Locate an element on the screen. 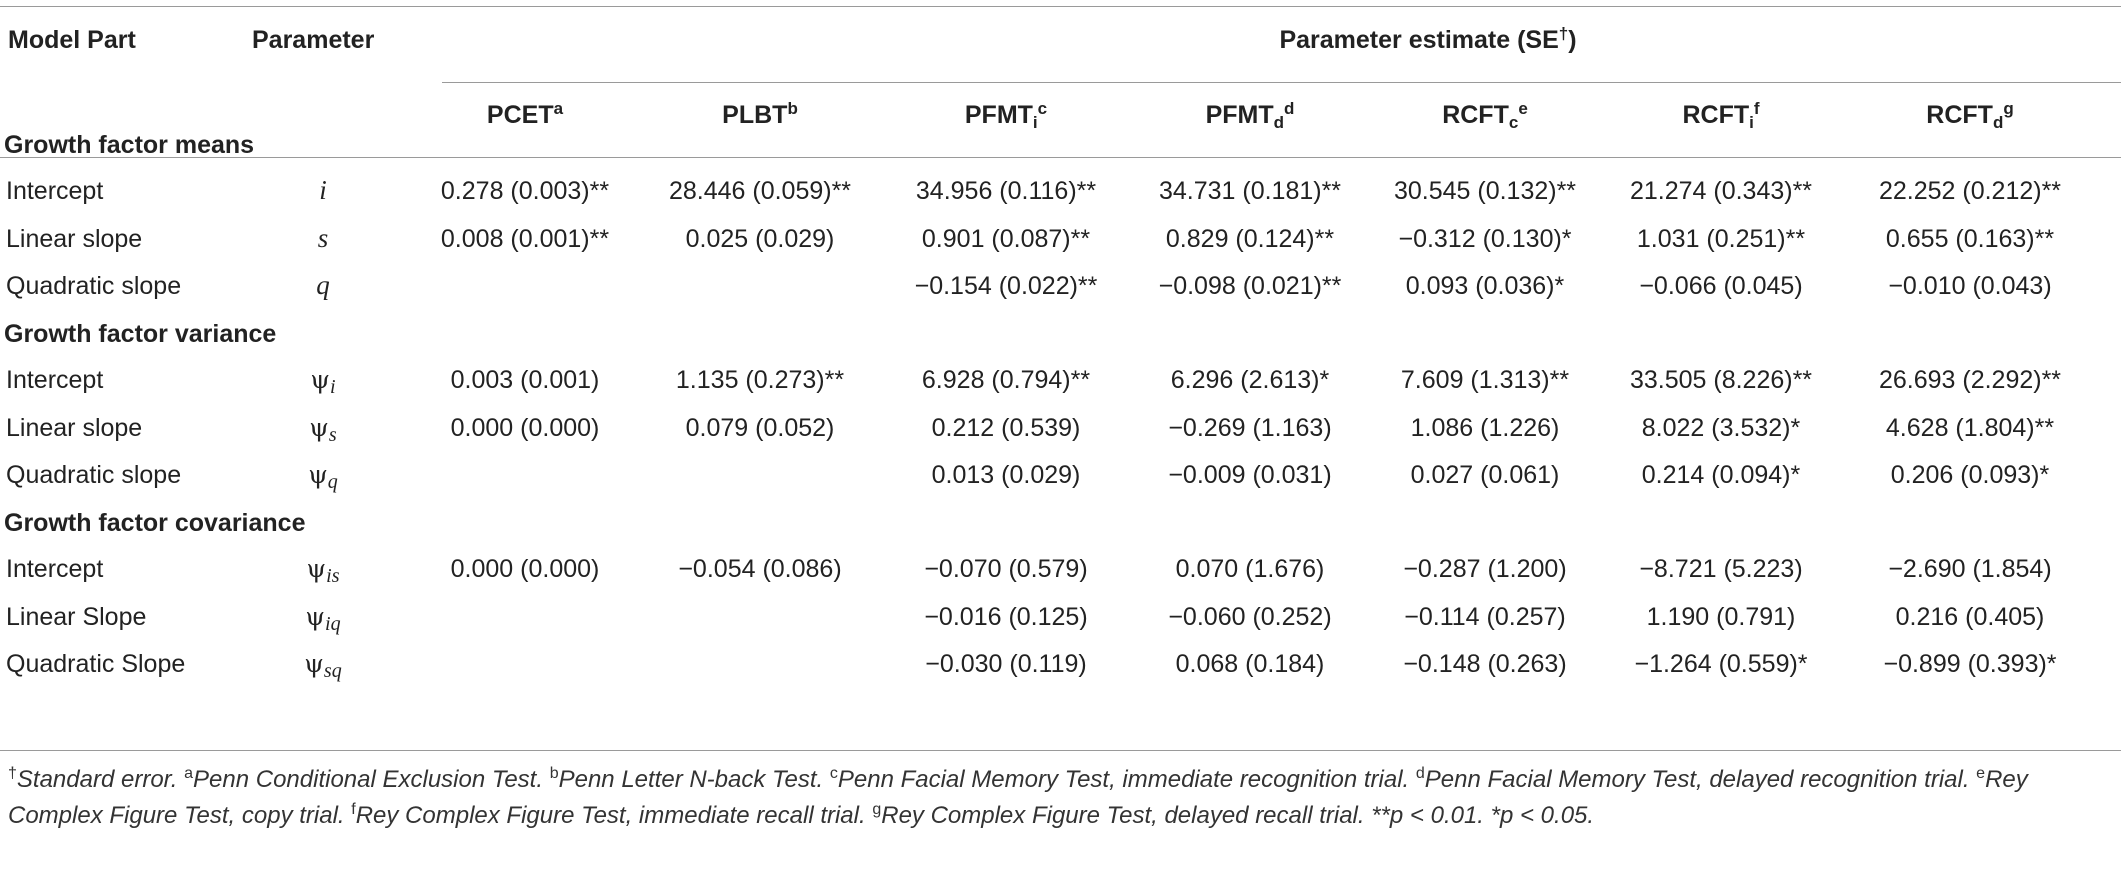  estimate-cell: 33.505 (8.226)** is located at coordinates (1721, 380).